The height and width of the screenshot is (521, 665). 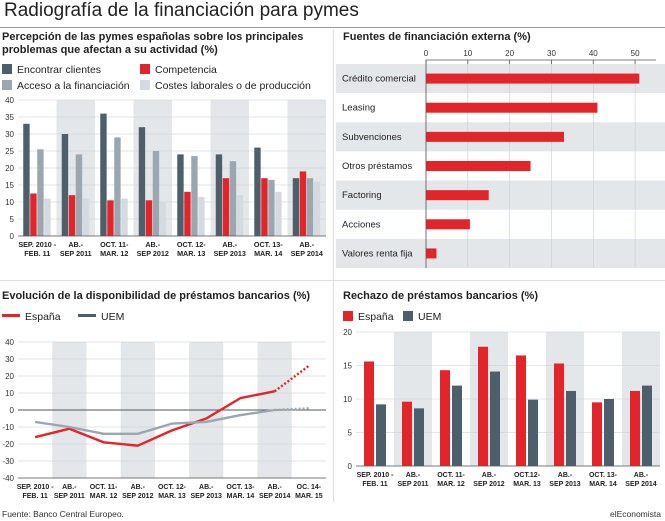 What do you see at coordinates (152, 318) in the screenshot?
I see `chart3-legend: España UEM` at bounding box center [152, 318].